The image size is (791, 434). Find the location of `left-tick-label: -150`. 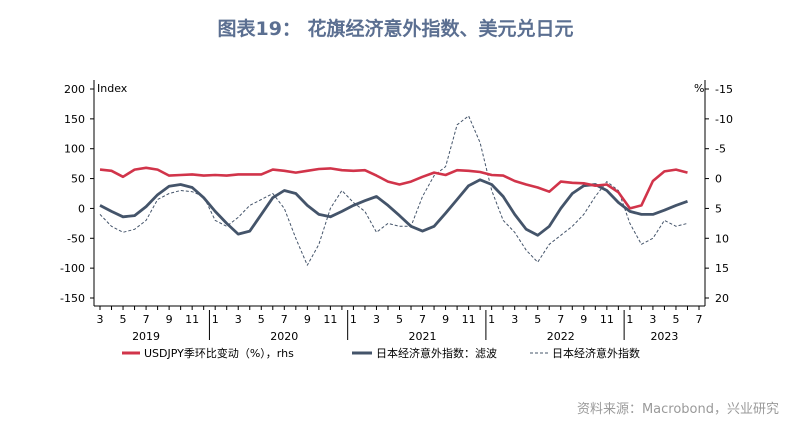

left-tick-label: -150 is located at coordinates (72, 298).